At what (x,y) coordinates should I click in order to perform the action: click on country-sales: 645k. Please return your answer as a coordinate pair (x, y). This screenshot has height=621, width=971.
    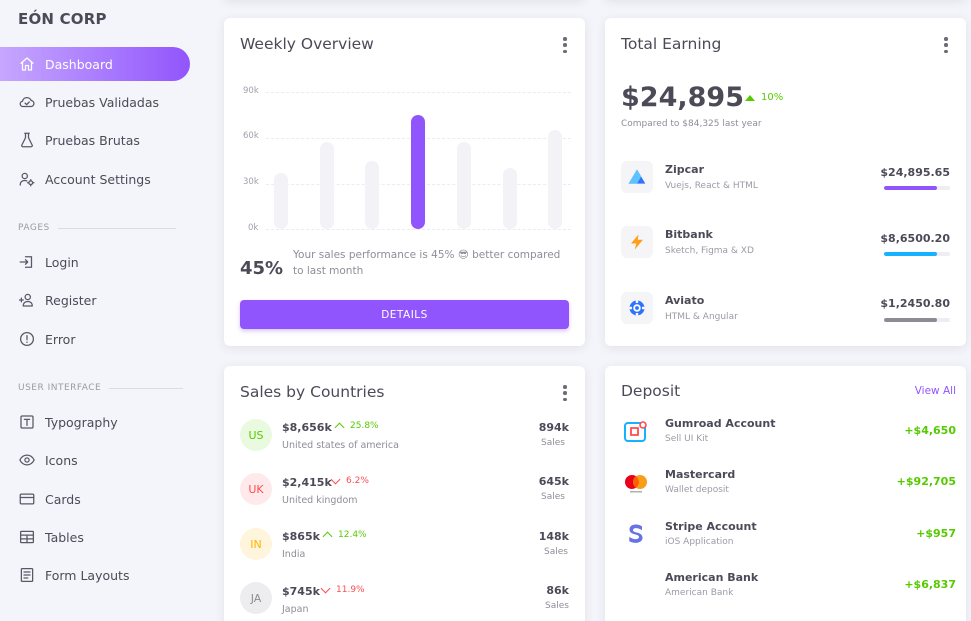
    Looking at the image, I should click on (553, 481).